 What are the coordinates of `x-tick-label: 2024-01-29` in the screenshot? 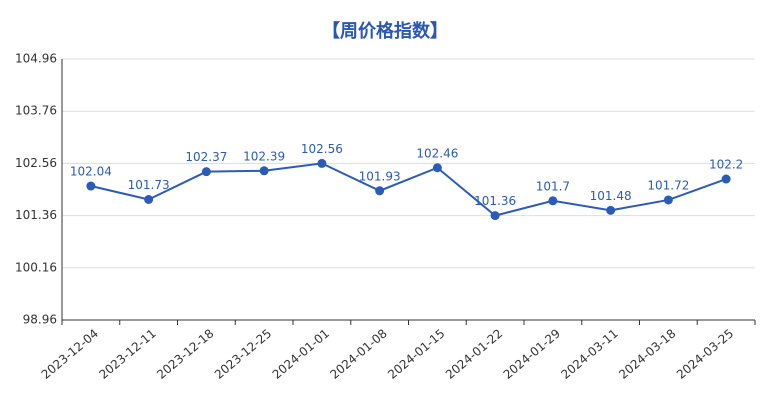 It's located at (532, 354).